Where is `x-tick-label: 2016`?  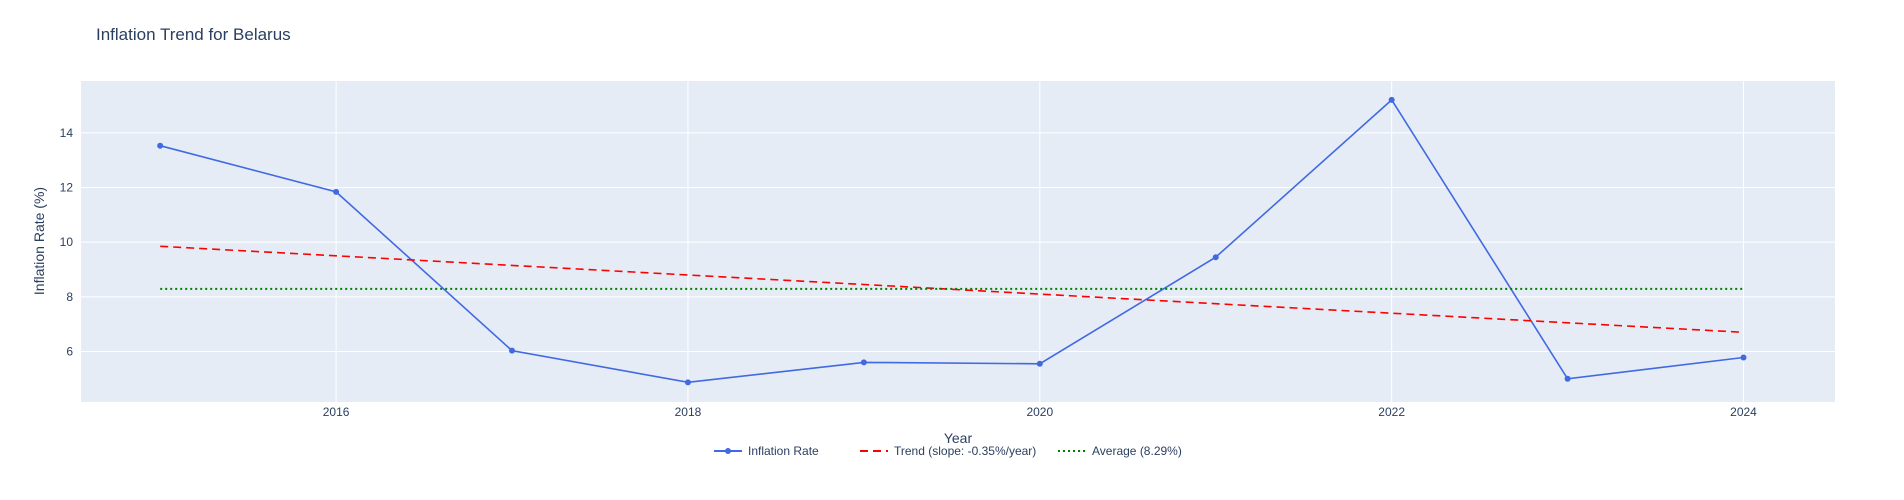
x-tick-label: 2016 is located at coordinates (336, 412).